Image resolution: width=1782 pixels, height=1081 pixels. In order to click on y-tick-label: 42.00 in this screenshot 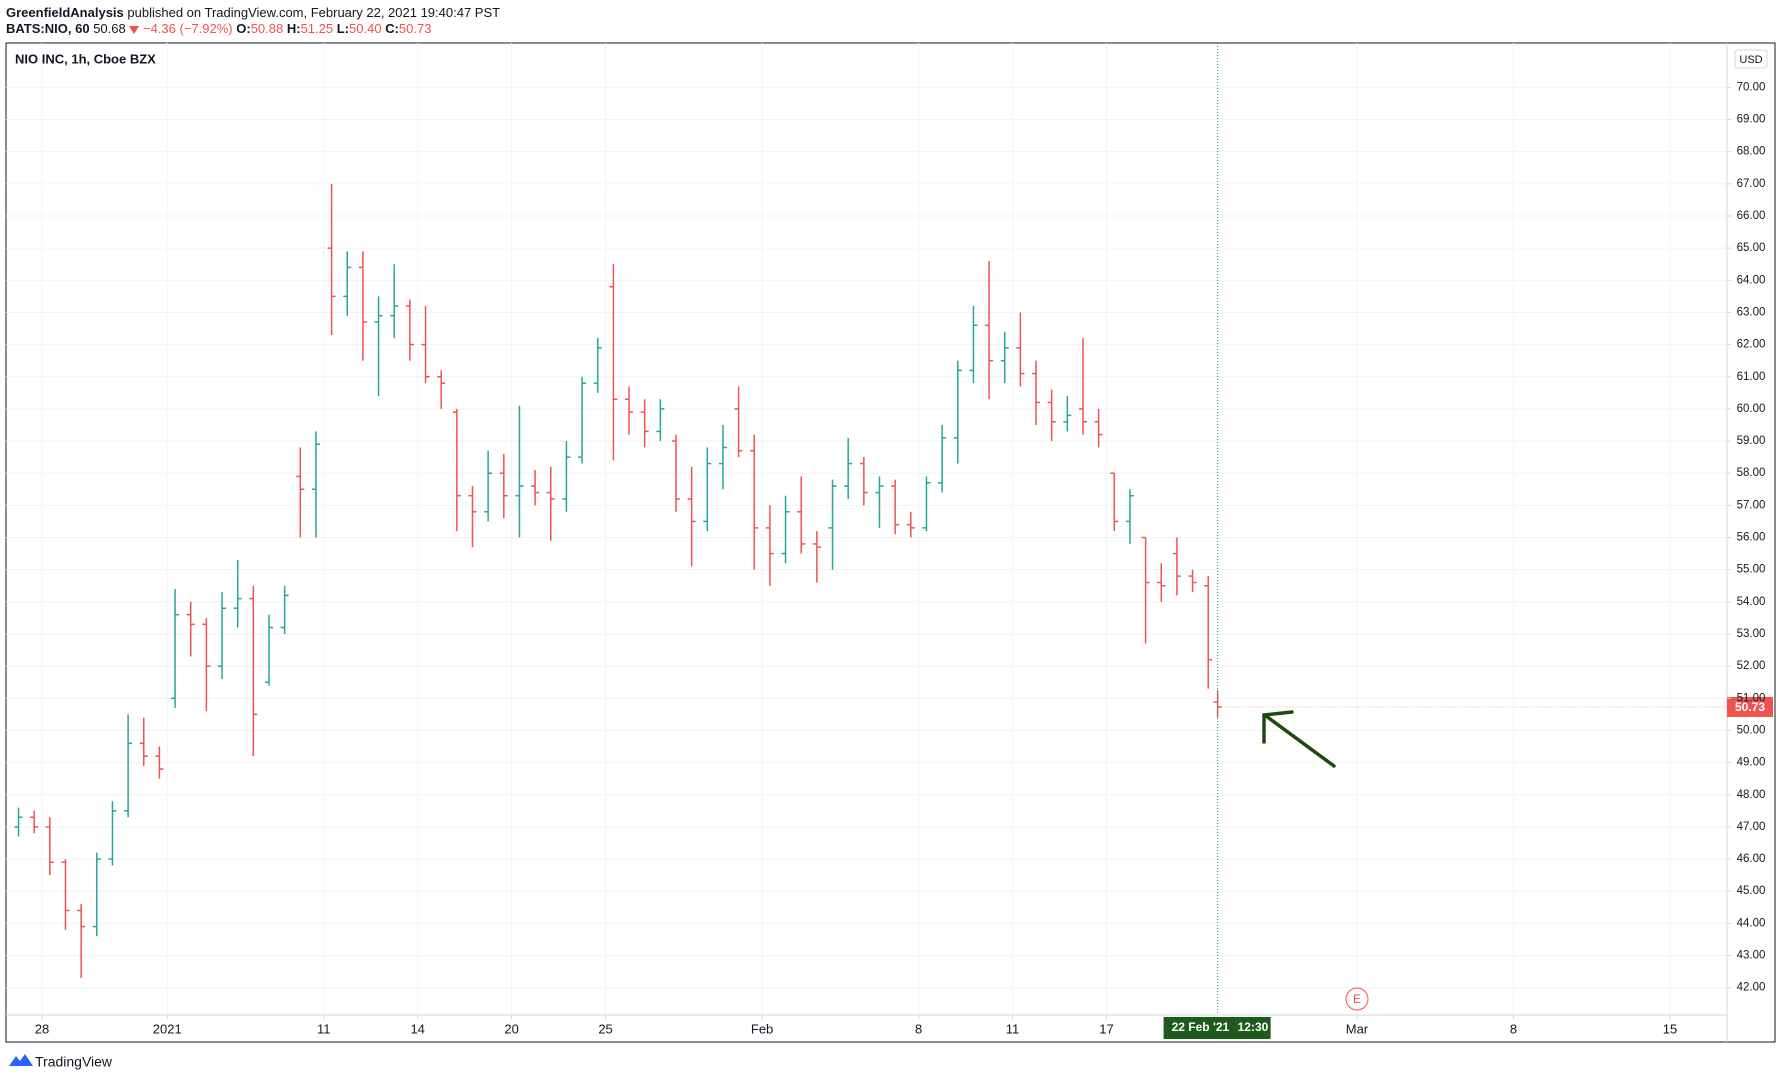, I will do `click(1751, 988)`.